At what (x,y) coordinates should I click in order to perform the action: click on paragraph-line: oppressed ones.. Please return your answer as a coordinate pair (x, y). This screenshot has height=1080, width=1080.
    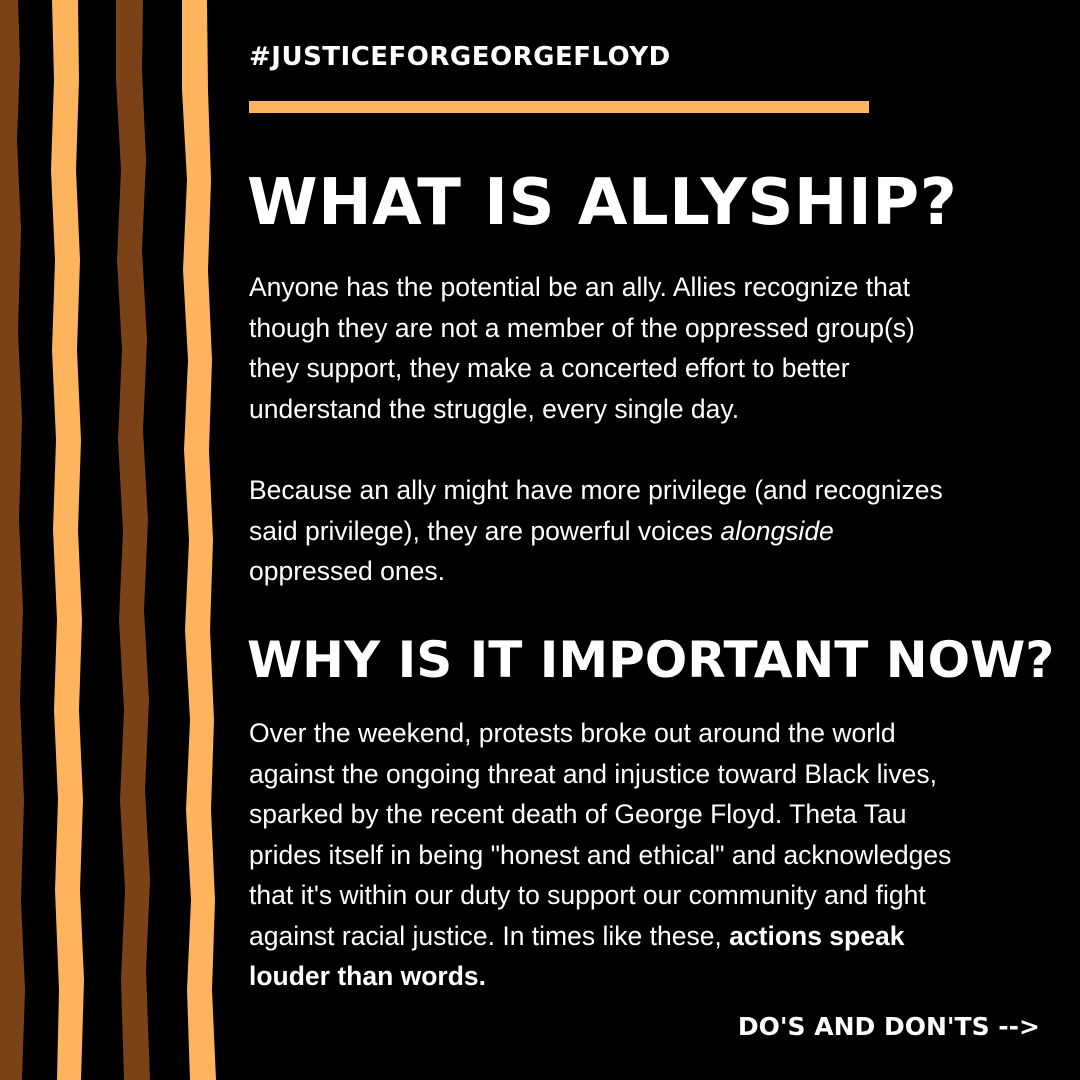
    Looking at the image, I should click on (347, 571).